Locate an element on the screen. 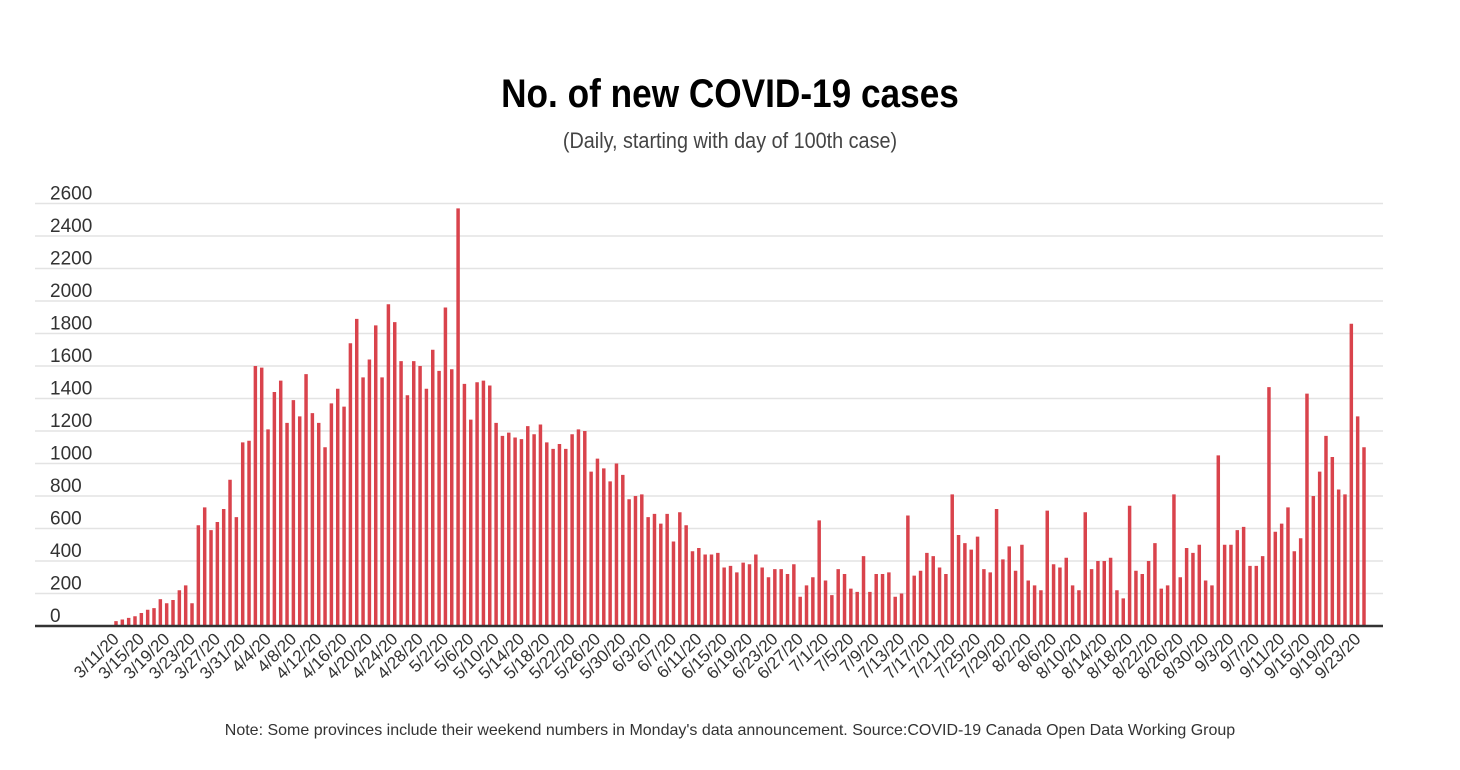  y-tick-label: 1200 is located at coordinates (71, 421).